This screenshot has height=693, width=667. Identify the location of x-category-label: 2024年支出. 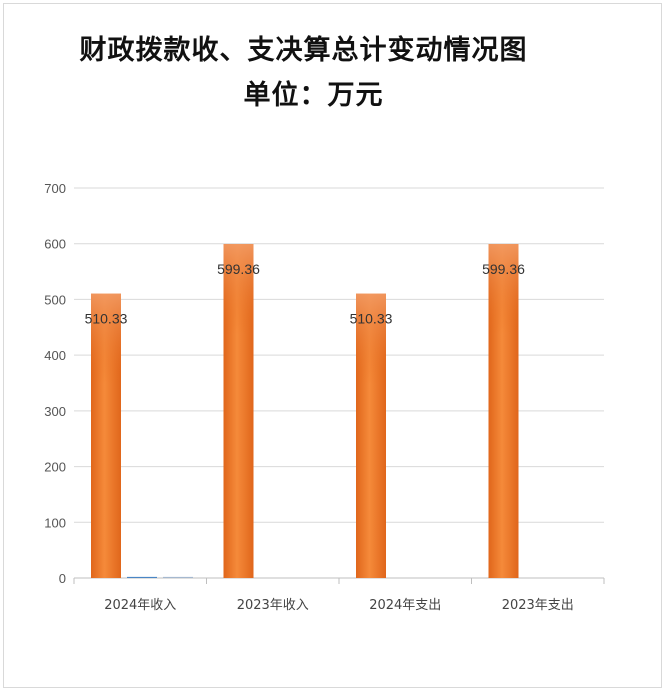
(405, 605).